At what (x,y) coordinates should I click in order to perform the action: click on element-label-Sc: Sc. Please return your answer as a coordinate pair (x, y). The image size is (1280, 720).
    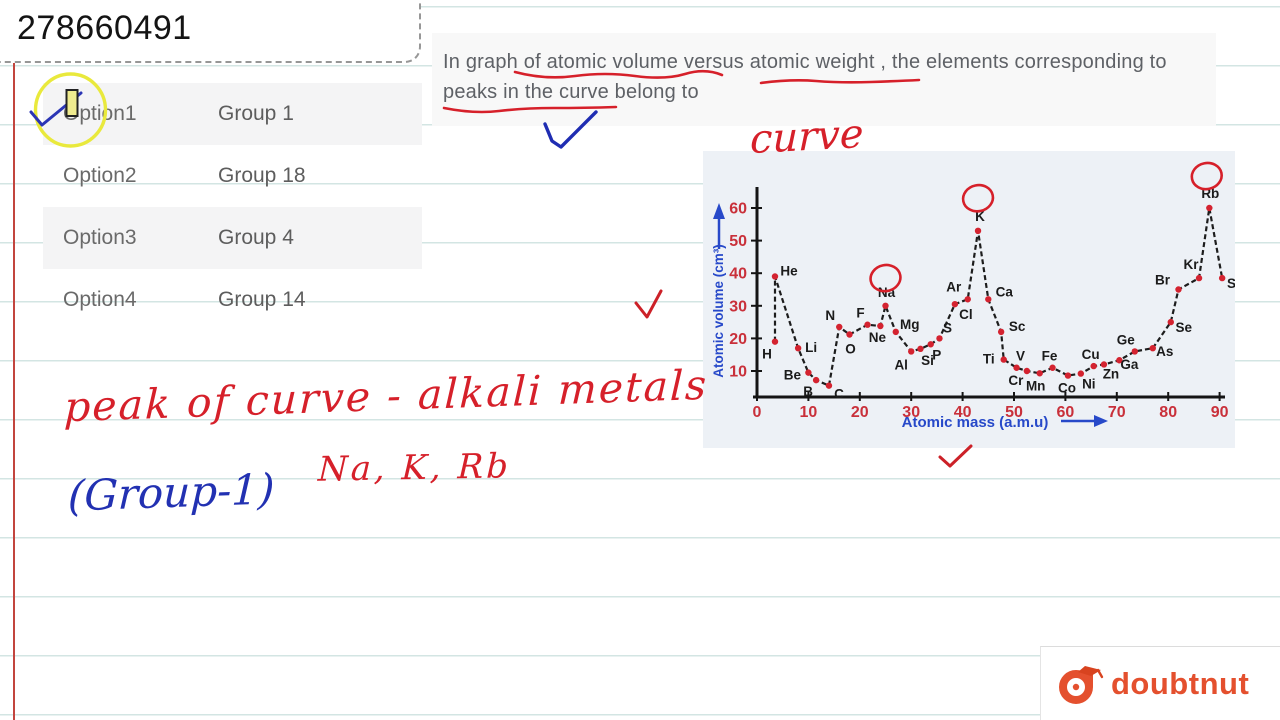
    Looking at the image, I should click on (1017, 326).